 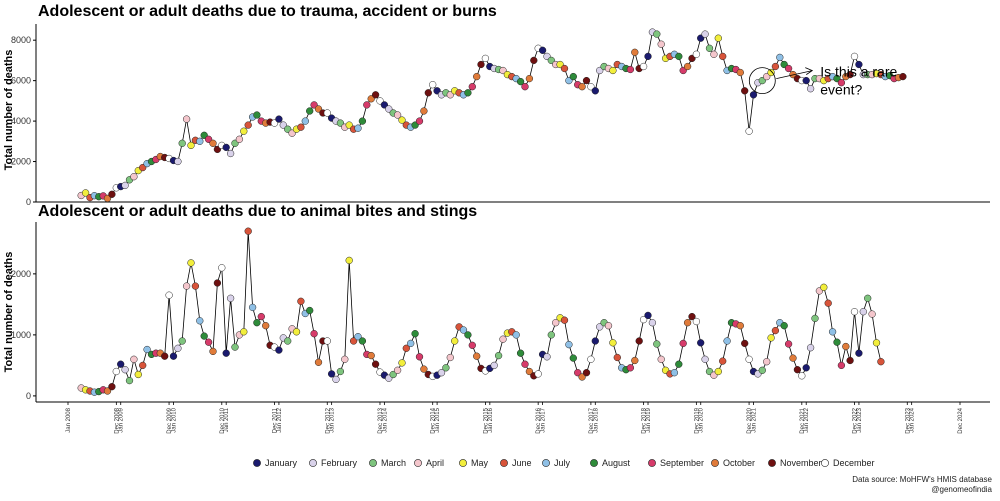 I want to click on x-tick-label: Dec 2014, so click(x=434, y=420).